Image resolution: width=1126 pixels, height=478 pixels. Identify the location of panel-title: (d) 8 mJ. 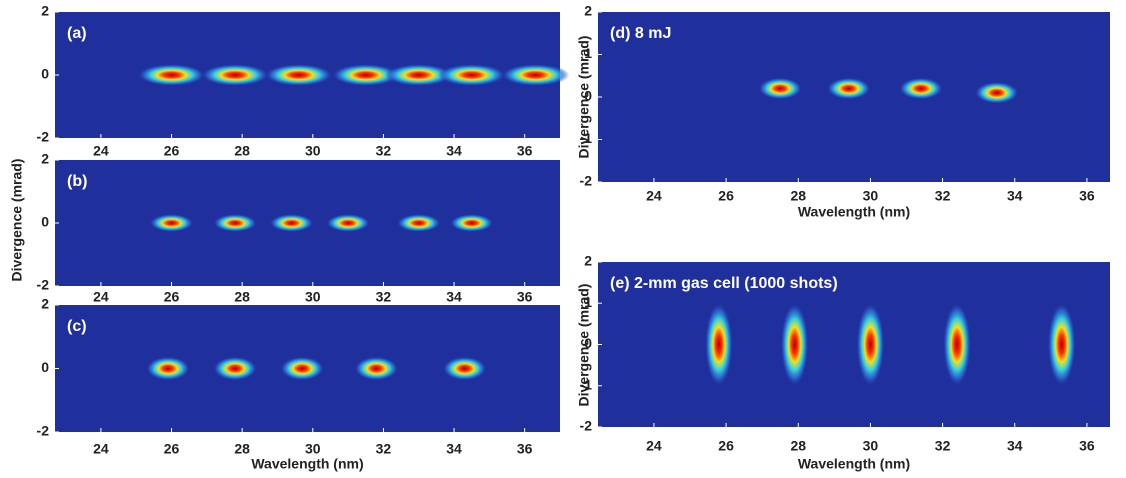
(640, 33).